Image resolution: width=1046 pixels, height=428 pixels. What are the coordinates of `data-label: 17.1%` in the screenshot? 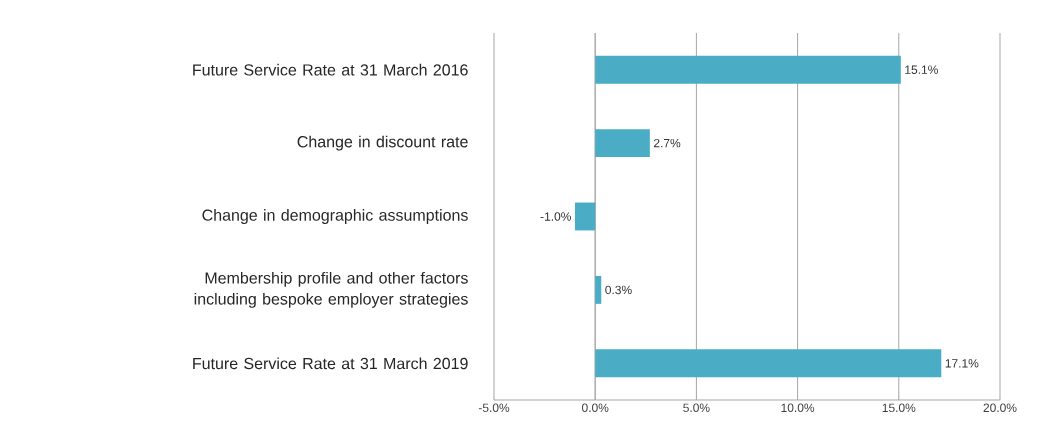 It's located at (962, 363).